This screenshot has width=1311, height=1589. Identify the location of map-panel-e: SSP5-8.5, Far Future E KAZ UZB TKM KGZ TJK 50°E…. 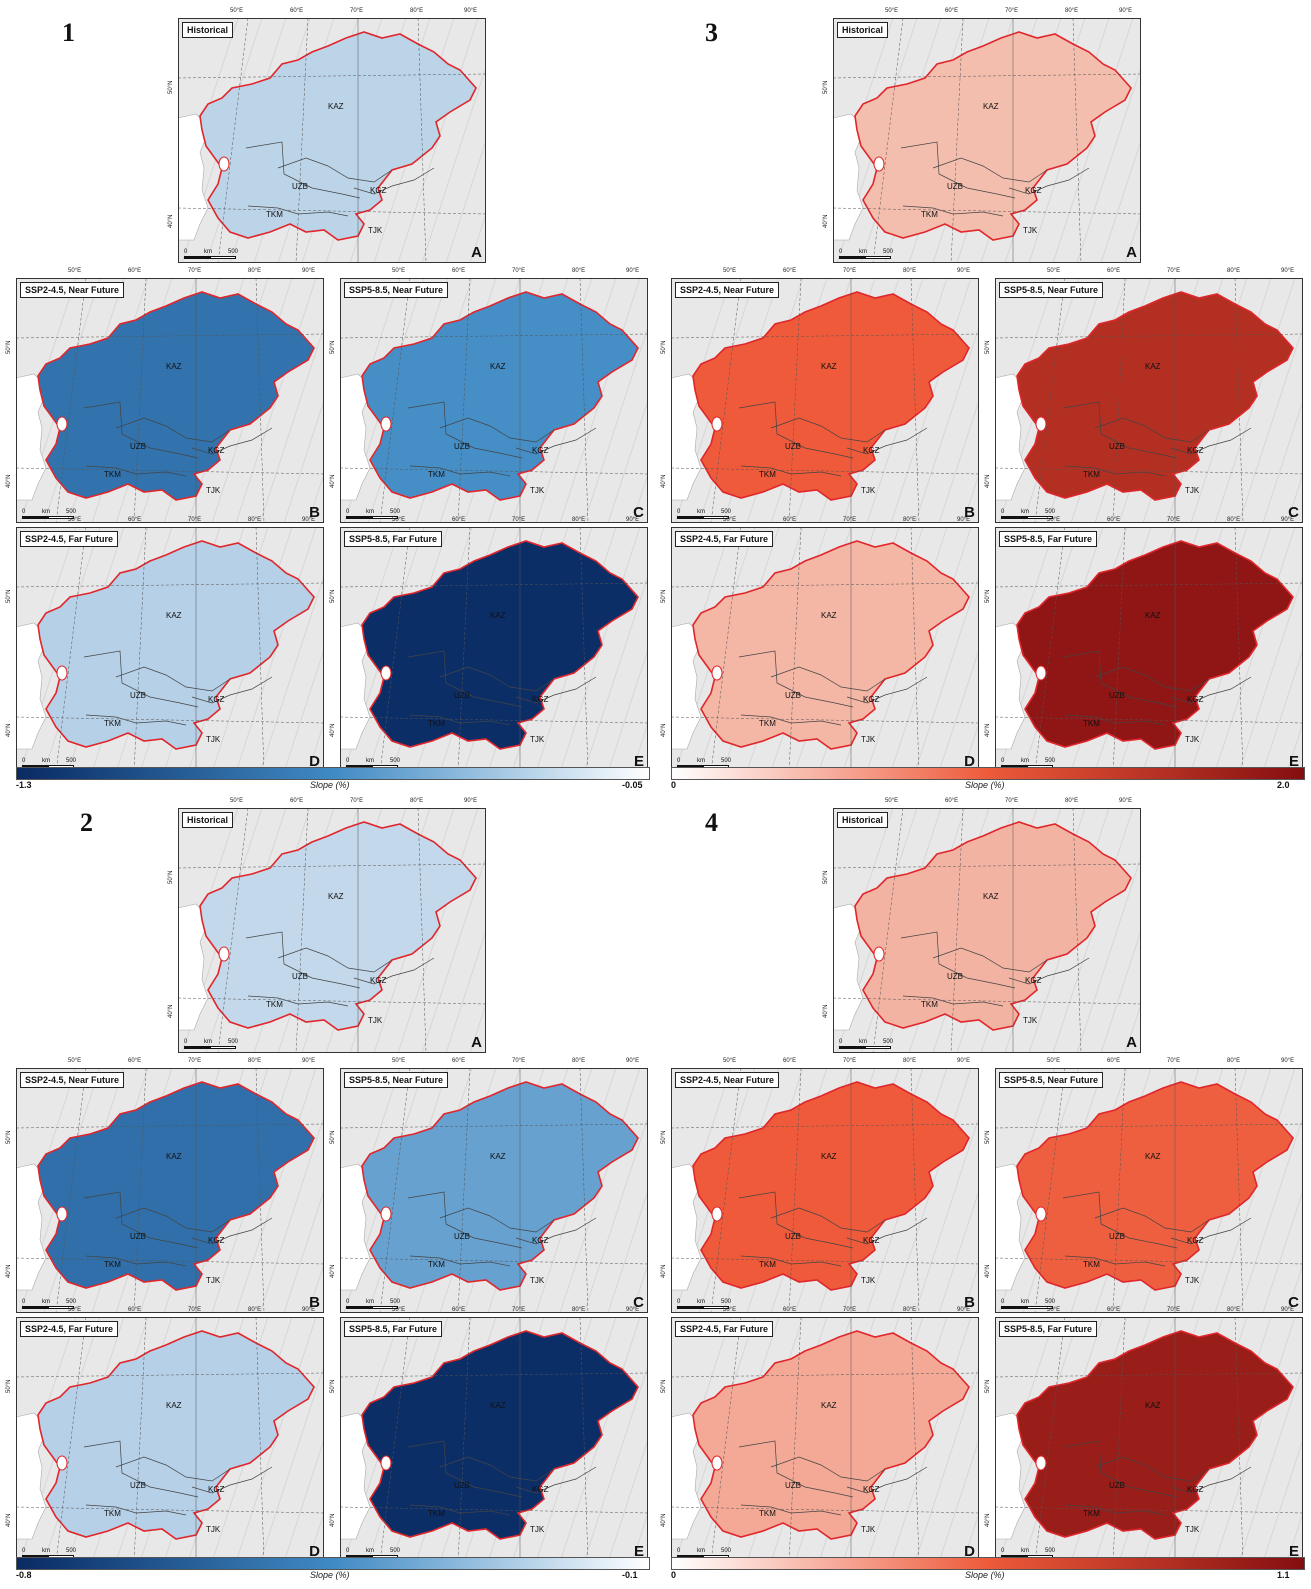
(489, 644).